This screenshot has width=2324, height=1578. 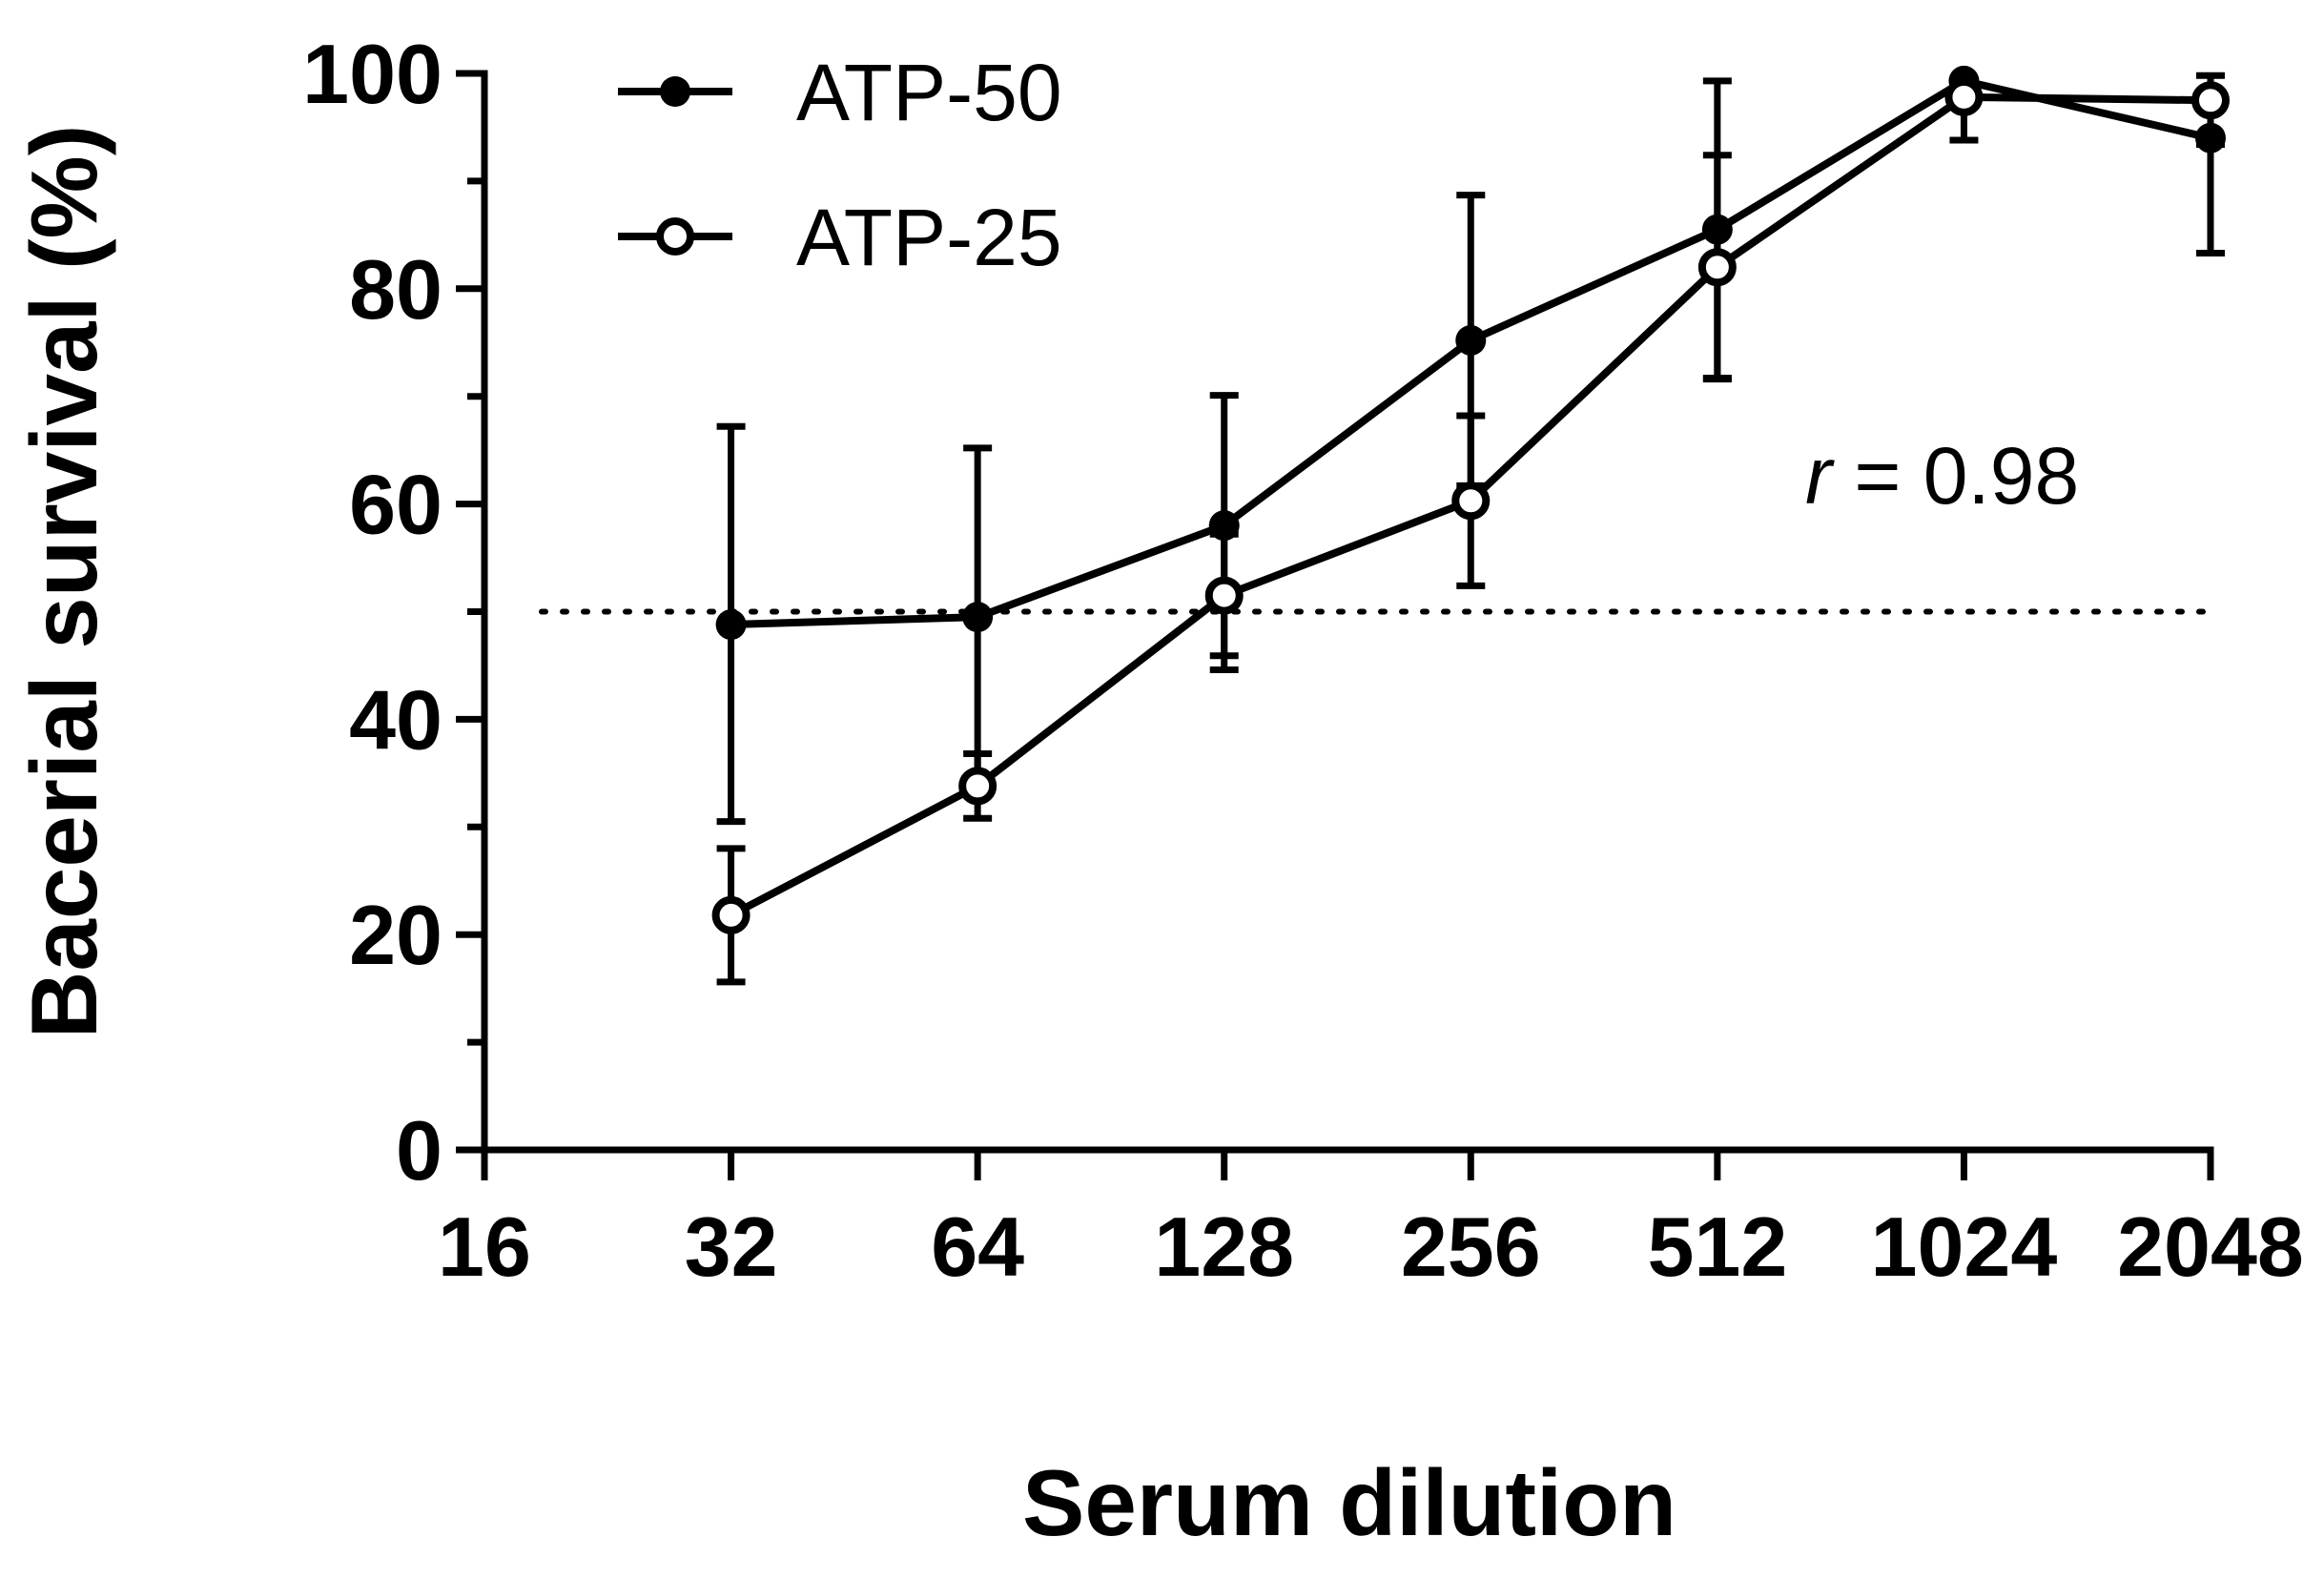 I want to click on y-tick-label: 40, so click(x=396, y=719).